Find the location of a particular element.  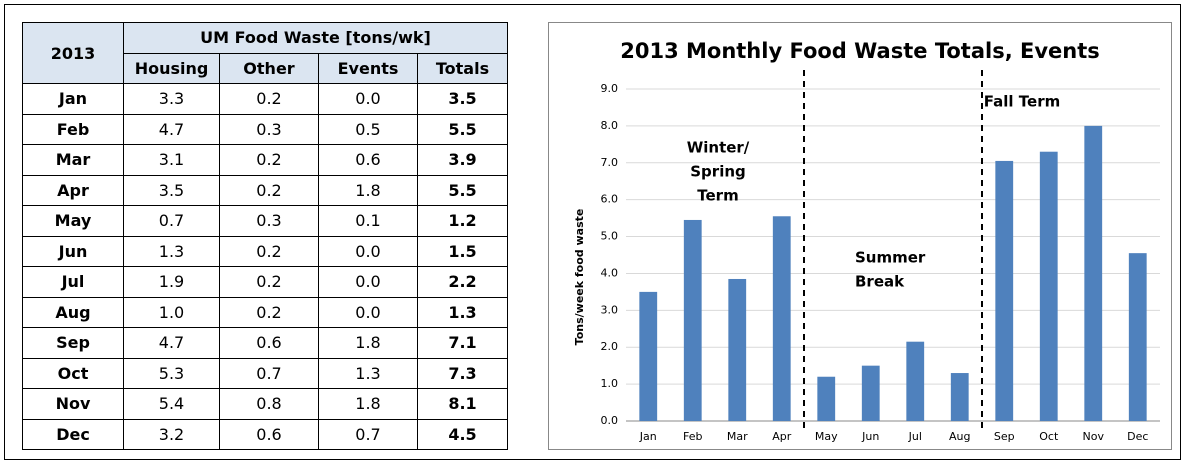

y-tick-label: 8.0 is located at coordinates (610, 125).